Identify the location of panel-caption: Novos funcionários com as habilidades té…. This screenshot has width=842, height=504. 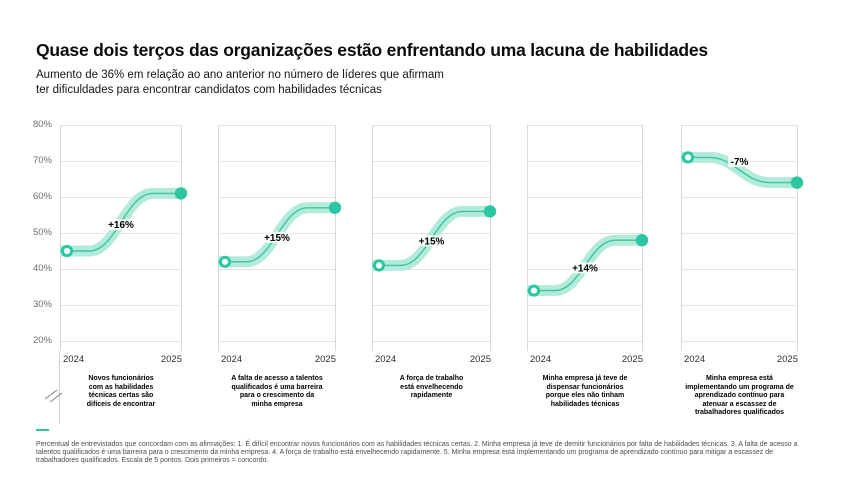
(121, 391).